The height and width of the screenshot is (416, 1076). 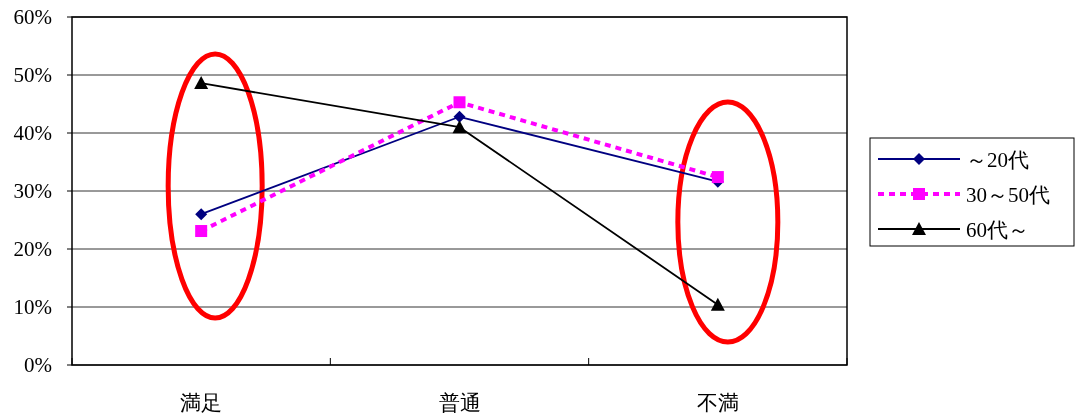 I want to click on ytick: 60%, so click(x=32, y=17).